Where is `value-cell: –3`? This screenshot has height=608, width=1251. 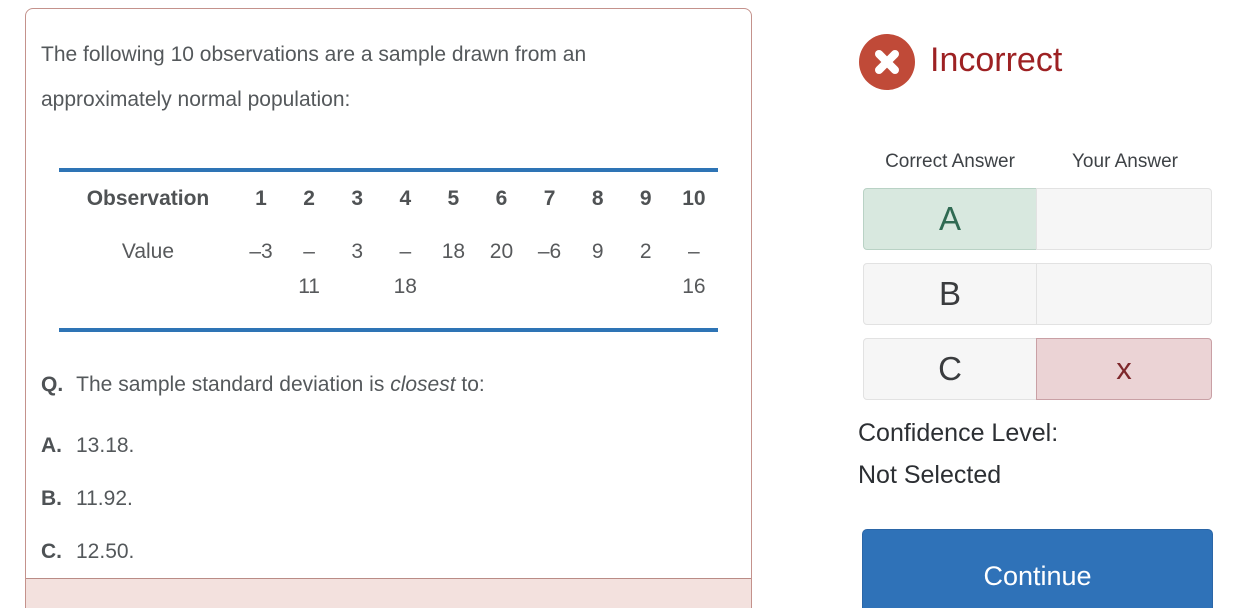 value-cell: –3 is located at coordinates (261, 251).